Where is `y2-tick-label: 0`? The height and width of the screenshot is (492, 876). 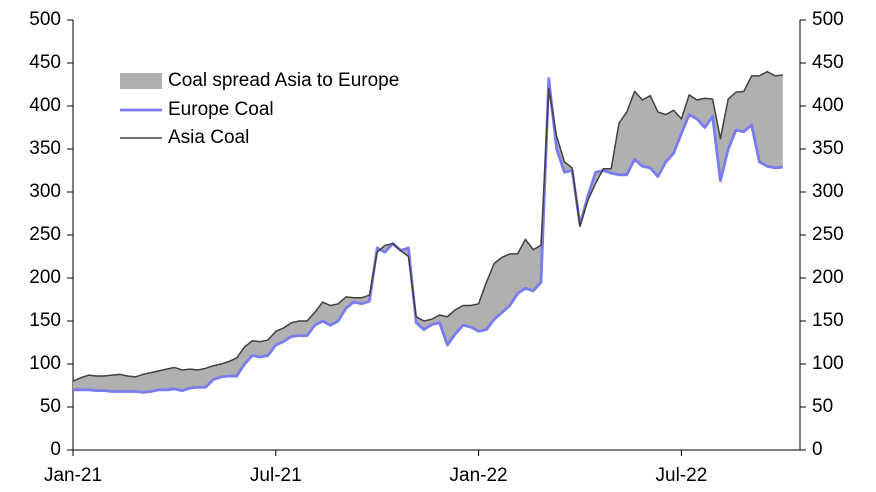 y2-tick-label: 0 is located at coordinates (817, 449).